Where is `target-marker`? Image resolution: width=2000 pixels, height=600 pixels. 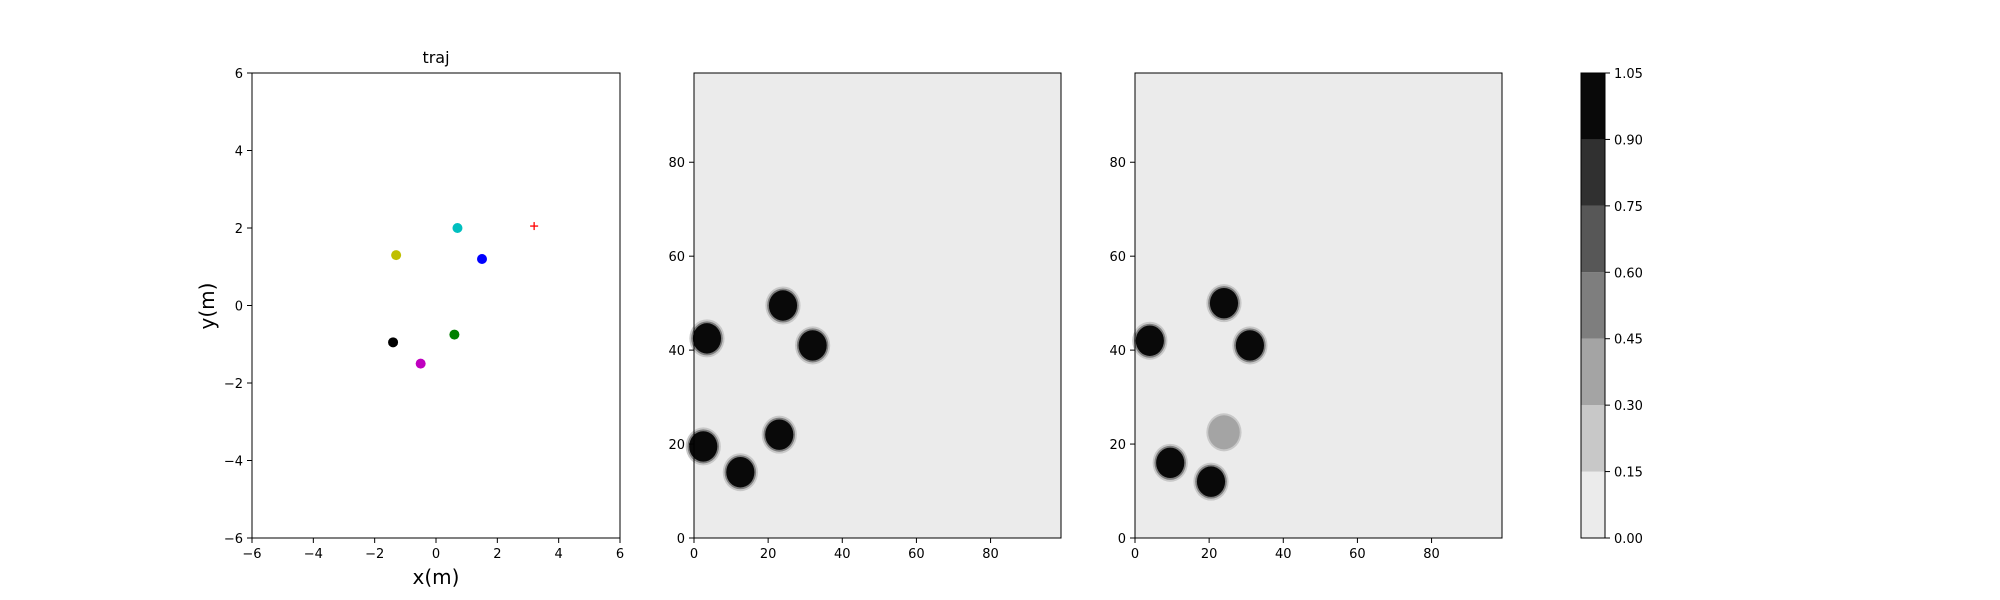 target-marker is located at coordinates (534, 226).